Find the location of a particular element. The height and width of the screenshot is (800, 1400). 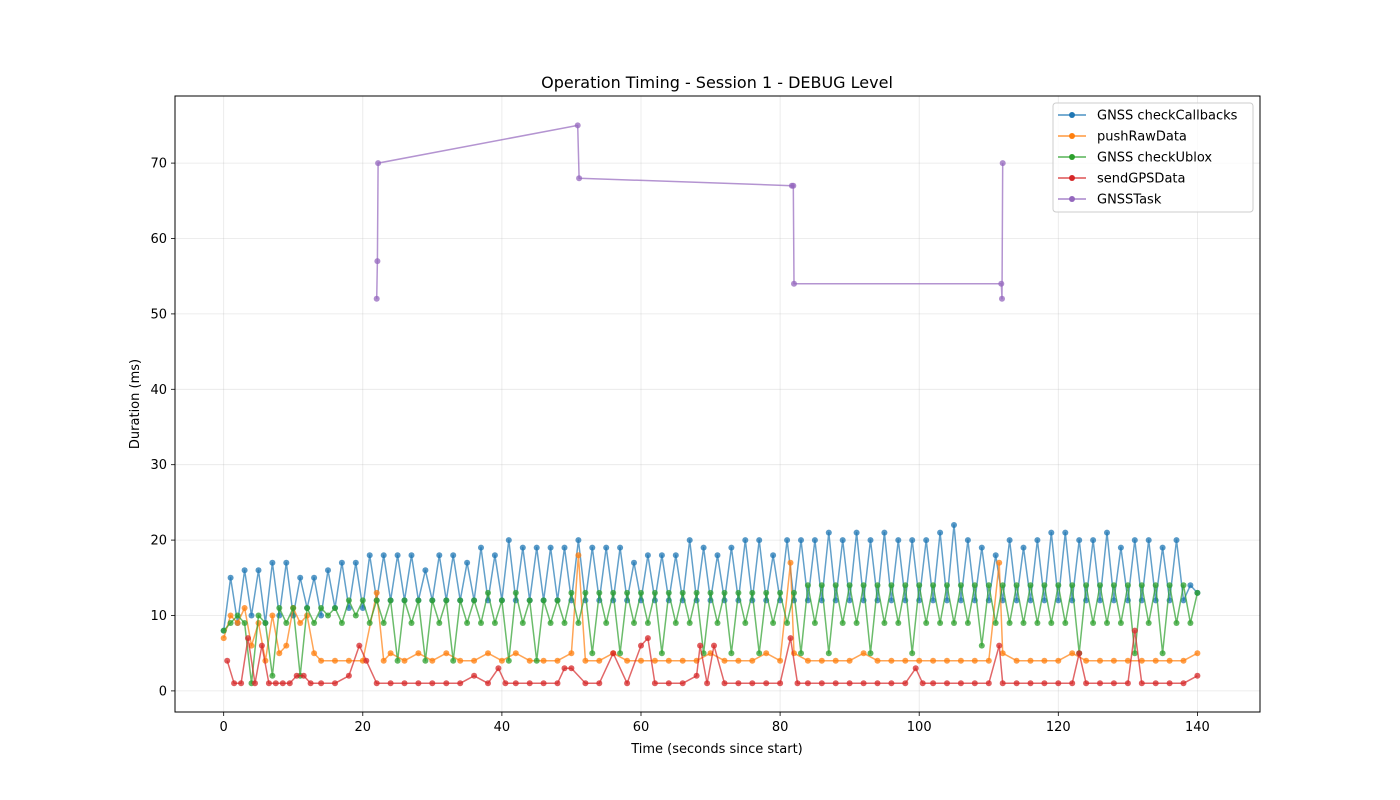

series-line is located at coordinates (710, 608).